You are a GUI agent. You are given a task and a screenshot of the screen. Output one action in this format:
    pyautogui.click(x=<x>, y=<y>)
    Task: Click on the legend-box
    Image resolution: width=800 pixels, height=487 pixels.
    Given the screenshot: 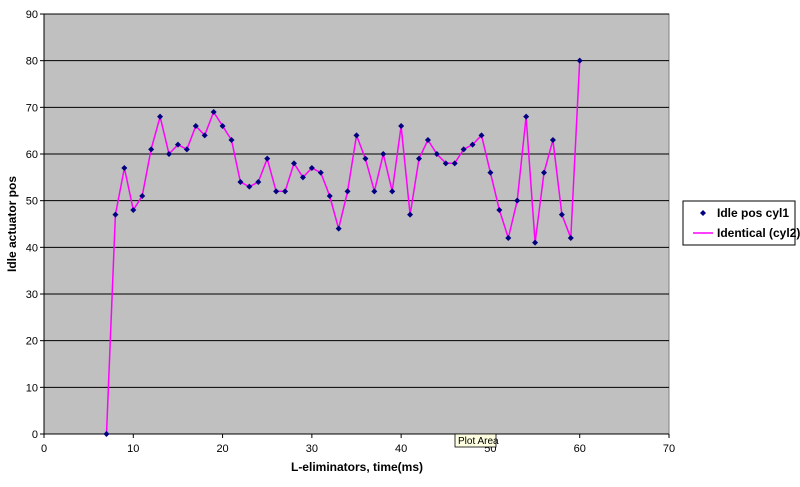 What is the action you would take?
    pyautogui.click(x=739, y=223)
    